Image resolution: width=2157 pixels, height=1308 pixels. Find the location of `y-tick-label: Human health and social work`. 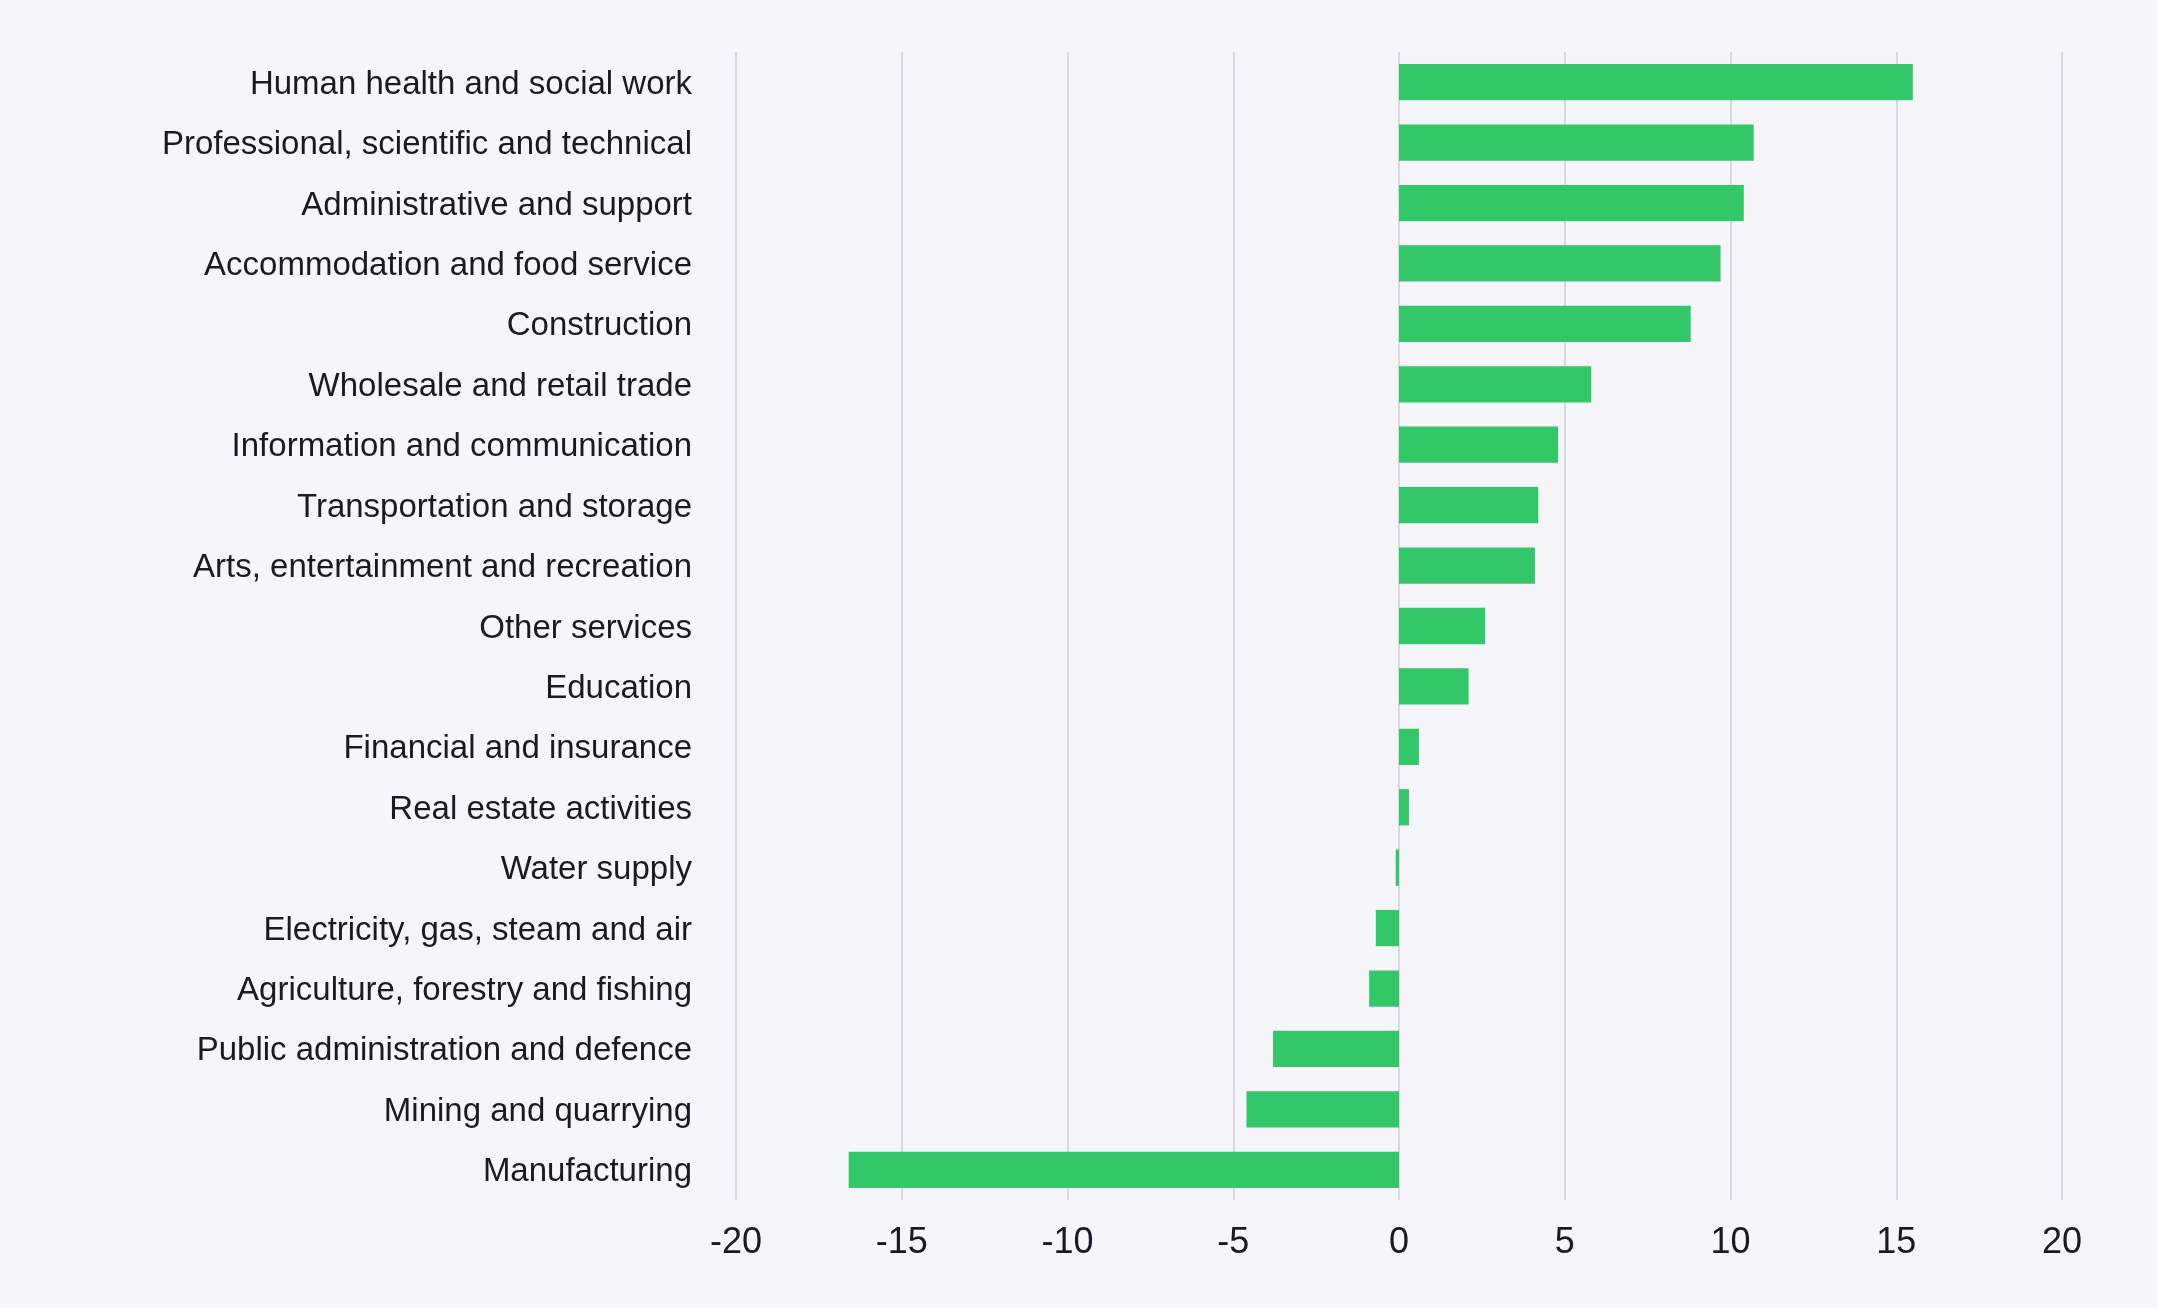

y-tick-label: Human health and social work is located at coordinates (471, 82).